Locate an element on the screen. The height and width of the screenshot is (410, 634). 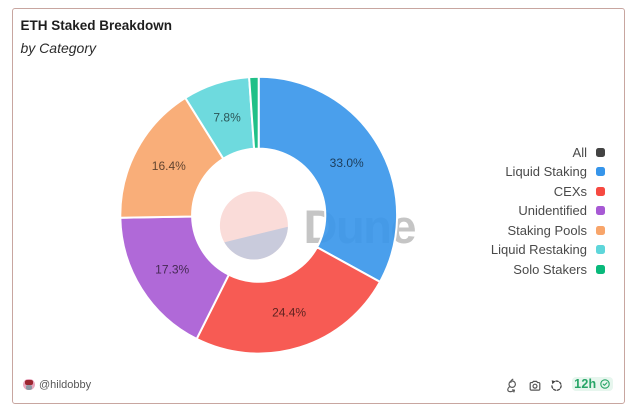
svg-text: 17.3% is located at coordinates (172, 269).